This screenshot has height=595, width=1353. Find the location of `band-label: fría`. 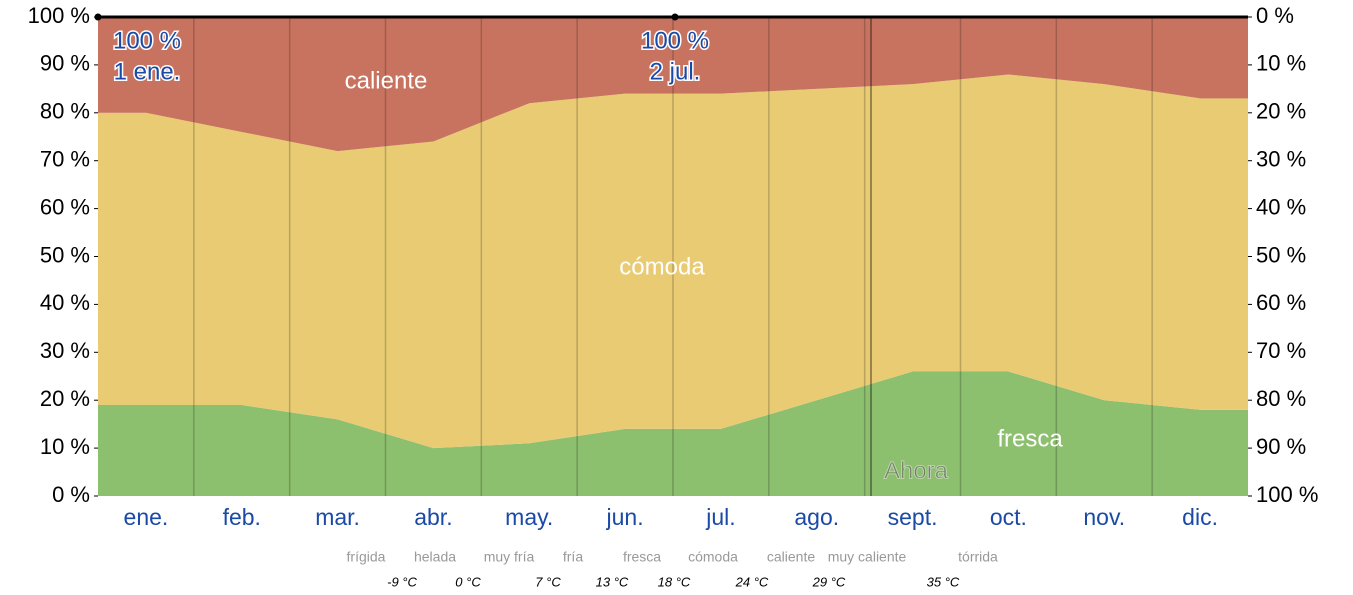

band-label: fría is located at coordinates (573, 557).